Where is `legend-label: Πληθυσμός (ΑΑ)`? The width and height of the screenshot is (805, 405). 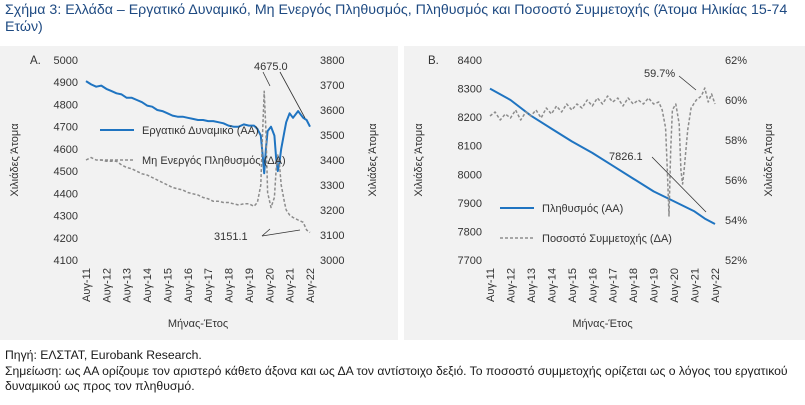 legend-label: Πληθυσμός (ΑΑ) is located at coordinates (582, 209).